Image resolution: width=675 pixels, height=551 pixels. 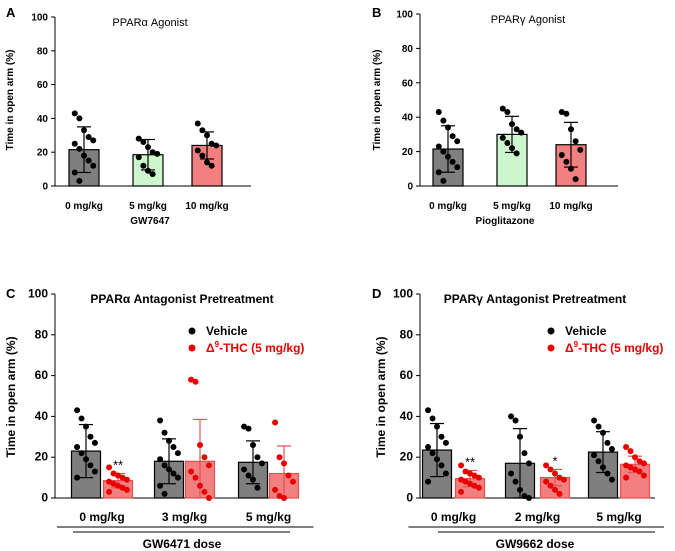 I want to click on x-axis-label: GW9662 dose, so click(x=535, y=544).